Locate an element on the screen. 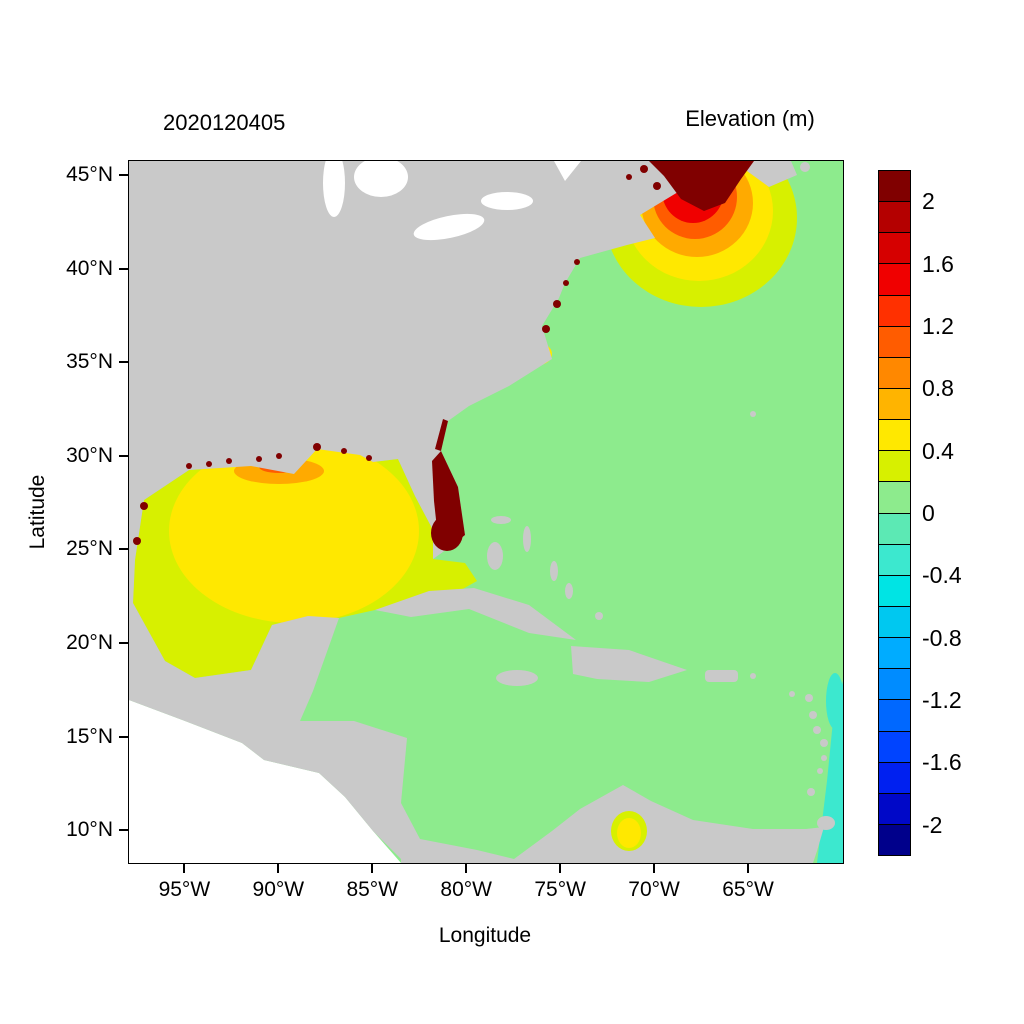  colorbar-tick-label: -2 is located at coordinates (932, 824).